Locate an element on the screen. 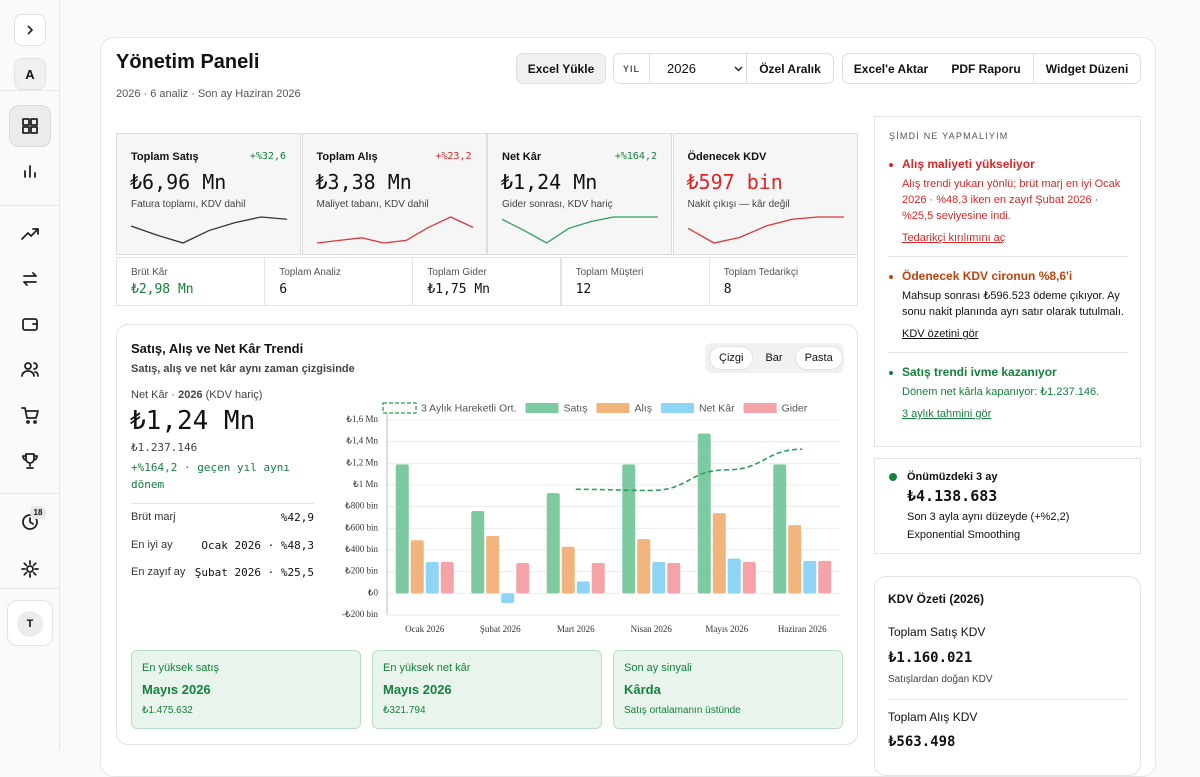 The image size is (1200, 777). x-tick-label: Mart 2026 is located at coordinates (576, 629).